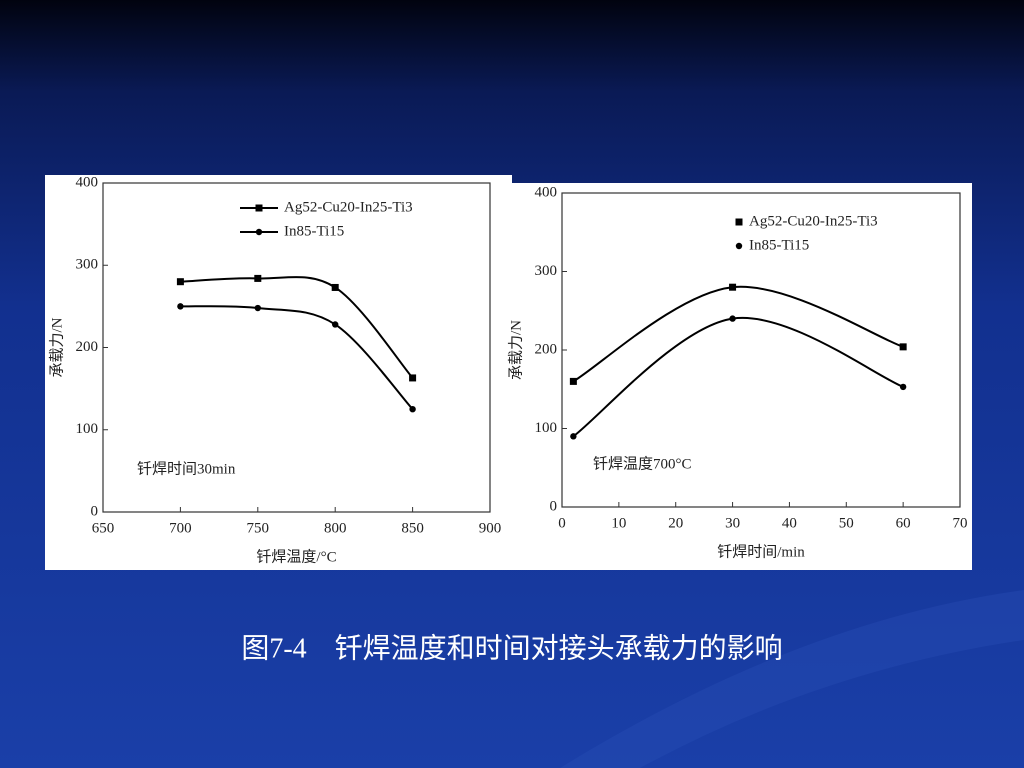 The width and height of the screenshot is (1024, 768). Describe the element at coordinates (258, 528) in the screenshot. I see `x-tick-label: 750` at that location.